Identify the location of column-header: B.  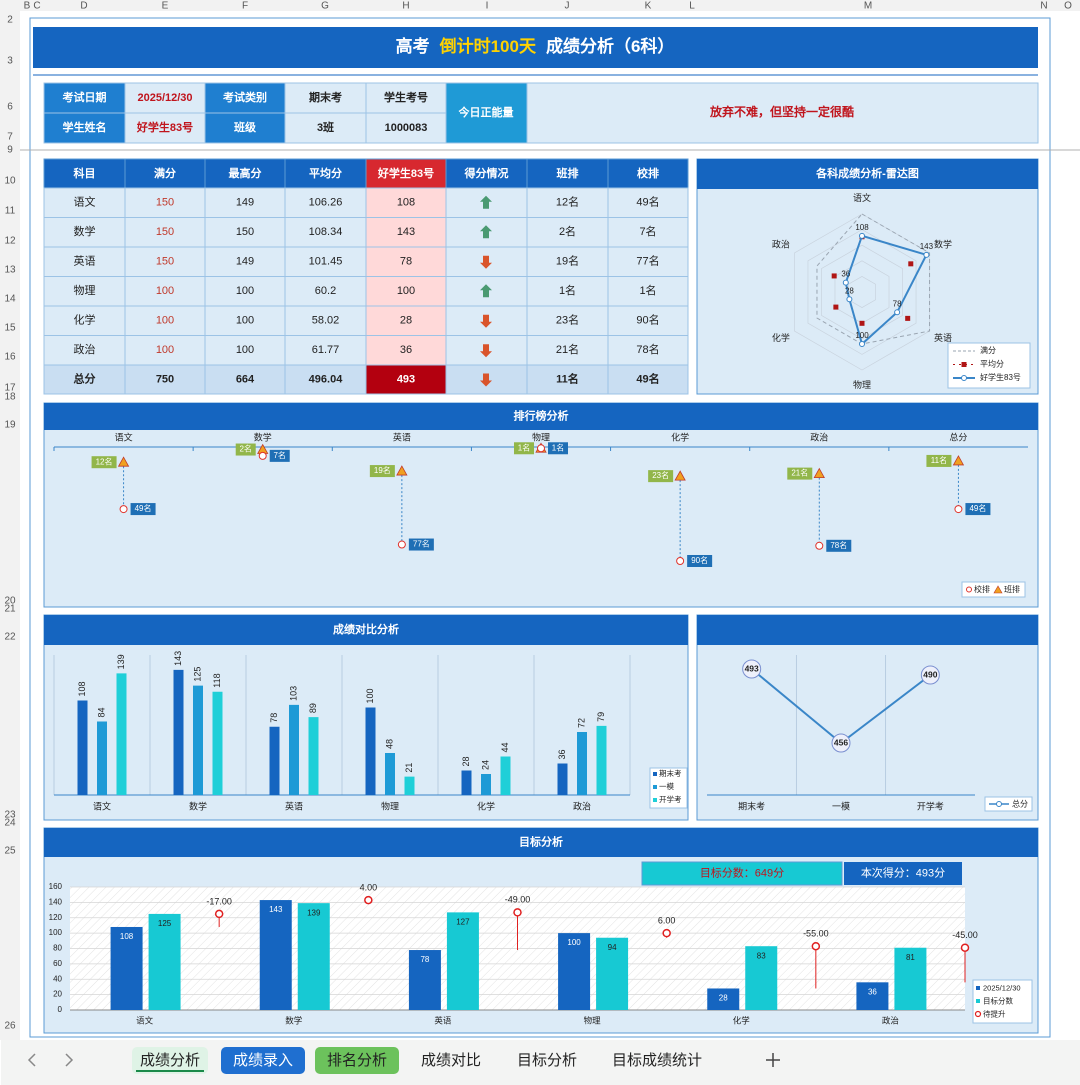
(27, 6).